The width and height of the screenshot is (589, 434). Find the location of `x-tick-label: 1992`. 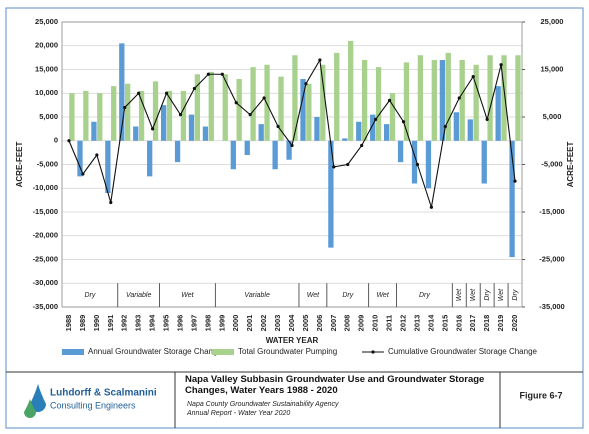

x-tick-label: 1992 is located at coordinates (124, 323).